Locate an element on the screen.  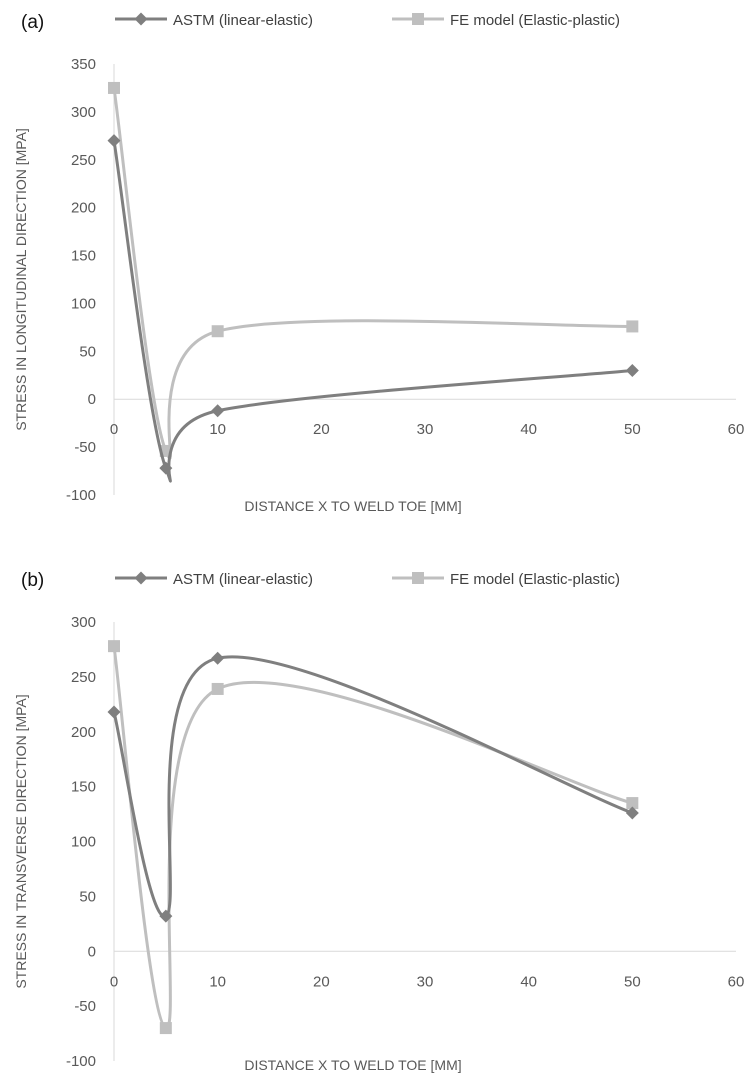
panel-label: (a) is located at coordinates (32, 22).